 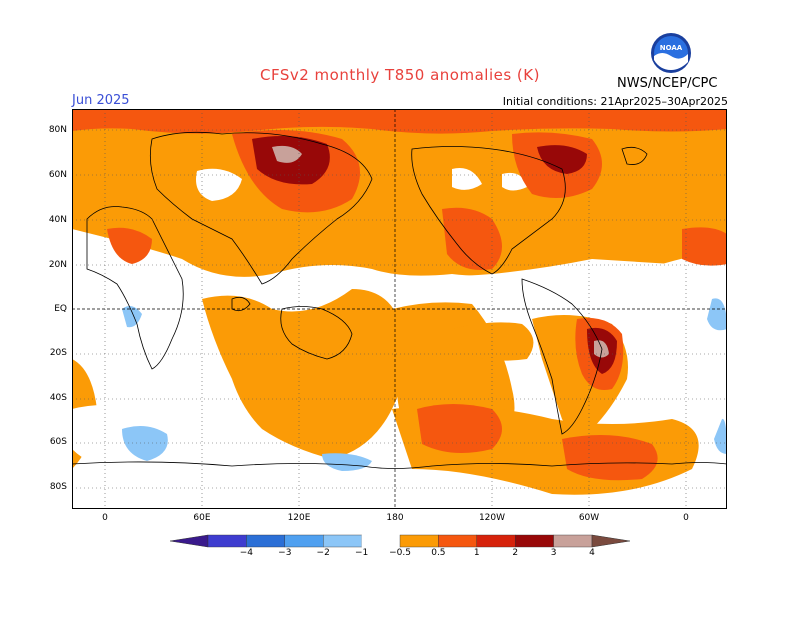 I want to click on forecast-month: Jun 2025, so click(x=101, y=100).